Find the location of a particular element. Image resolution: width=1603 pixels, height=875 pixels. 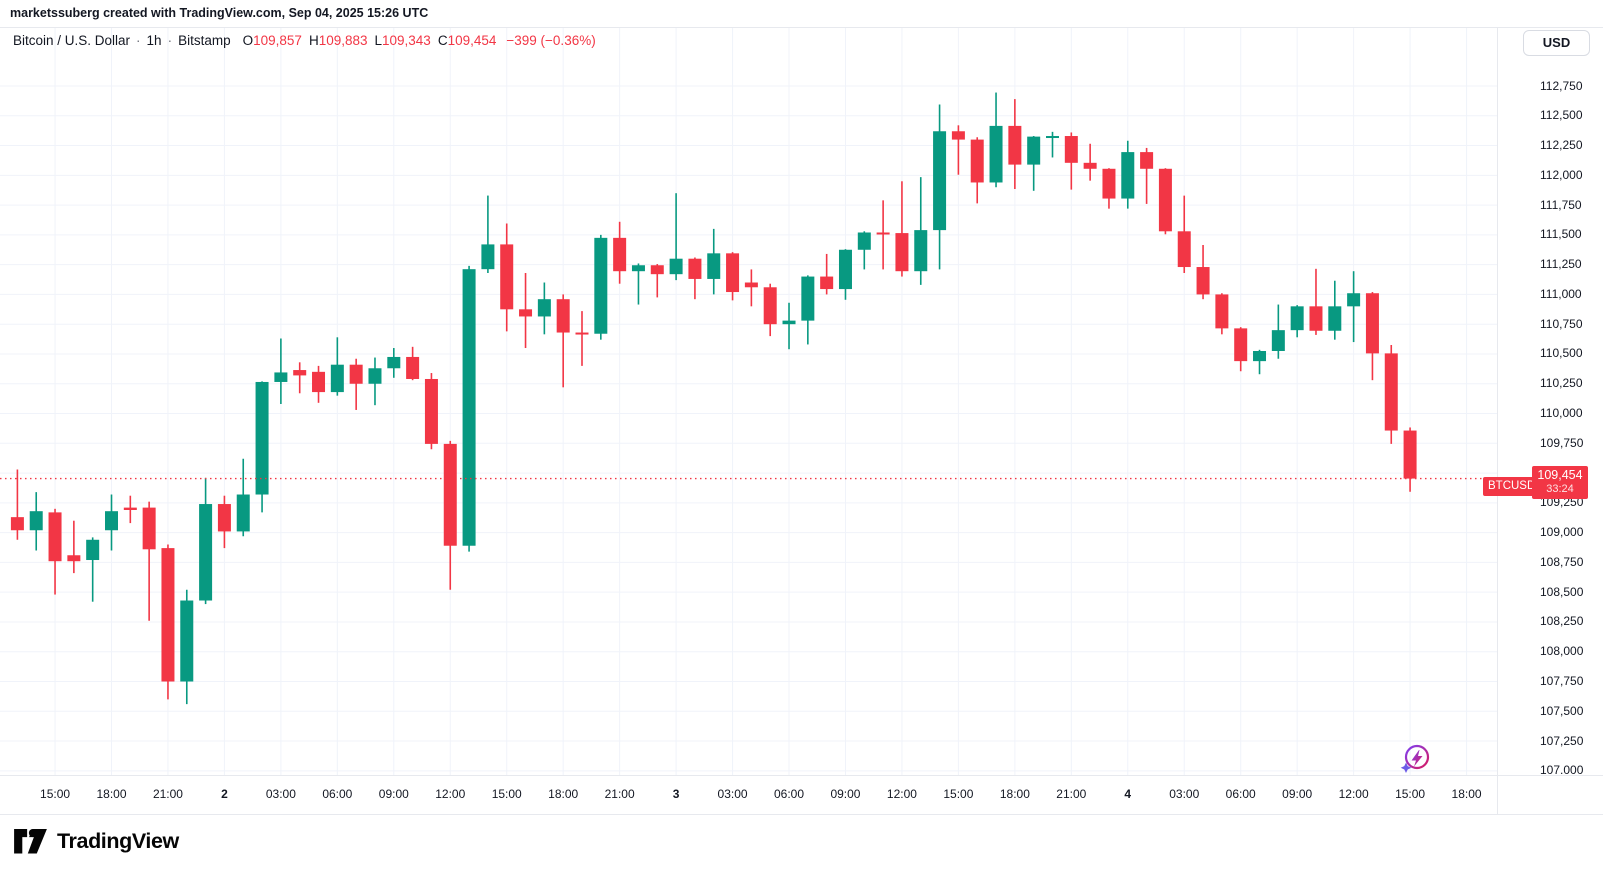

price-axis-label: 110,750 is located at coordinates (1561, 323).